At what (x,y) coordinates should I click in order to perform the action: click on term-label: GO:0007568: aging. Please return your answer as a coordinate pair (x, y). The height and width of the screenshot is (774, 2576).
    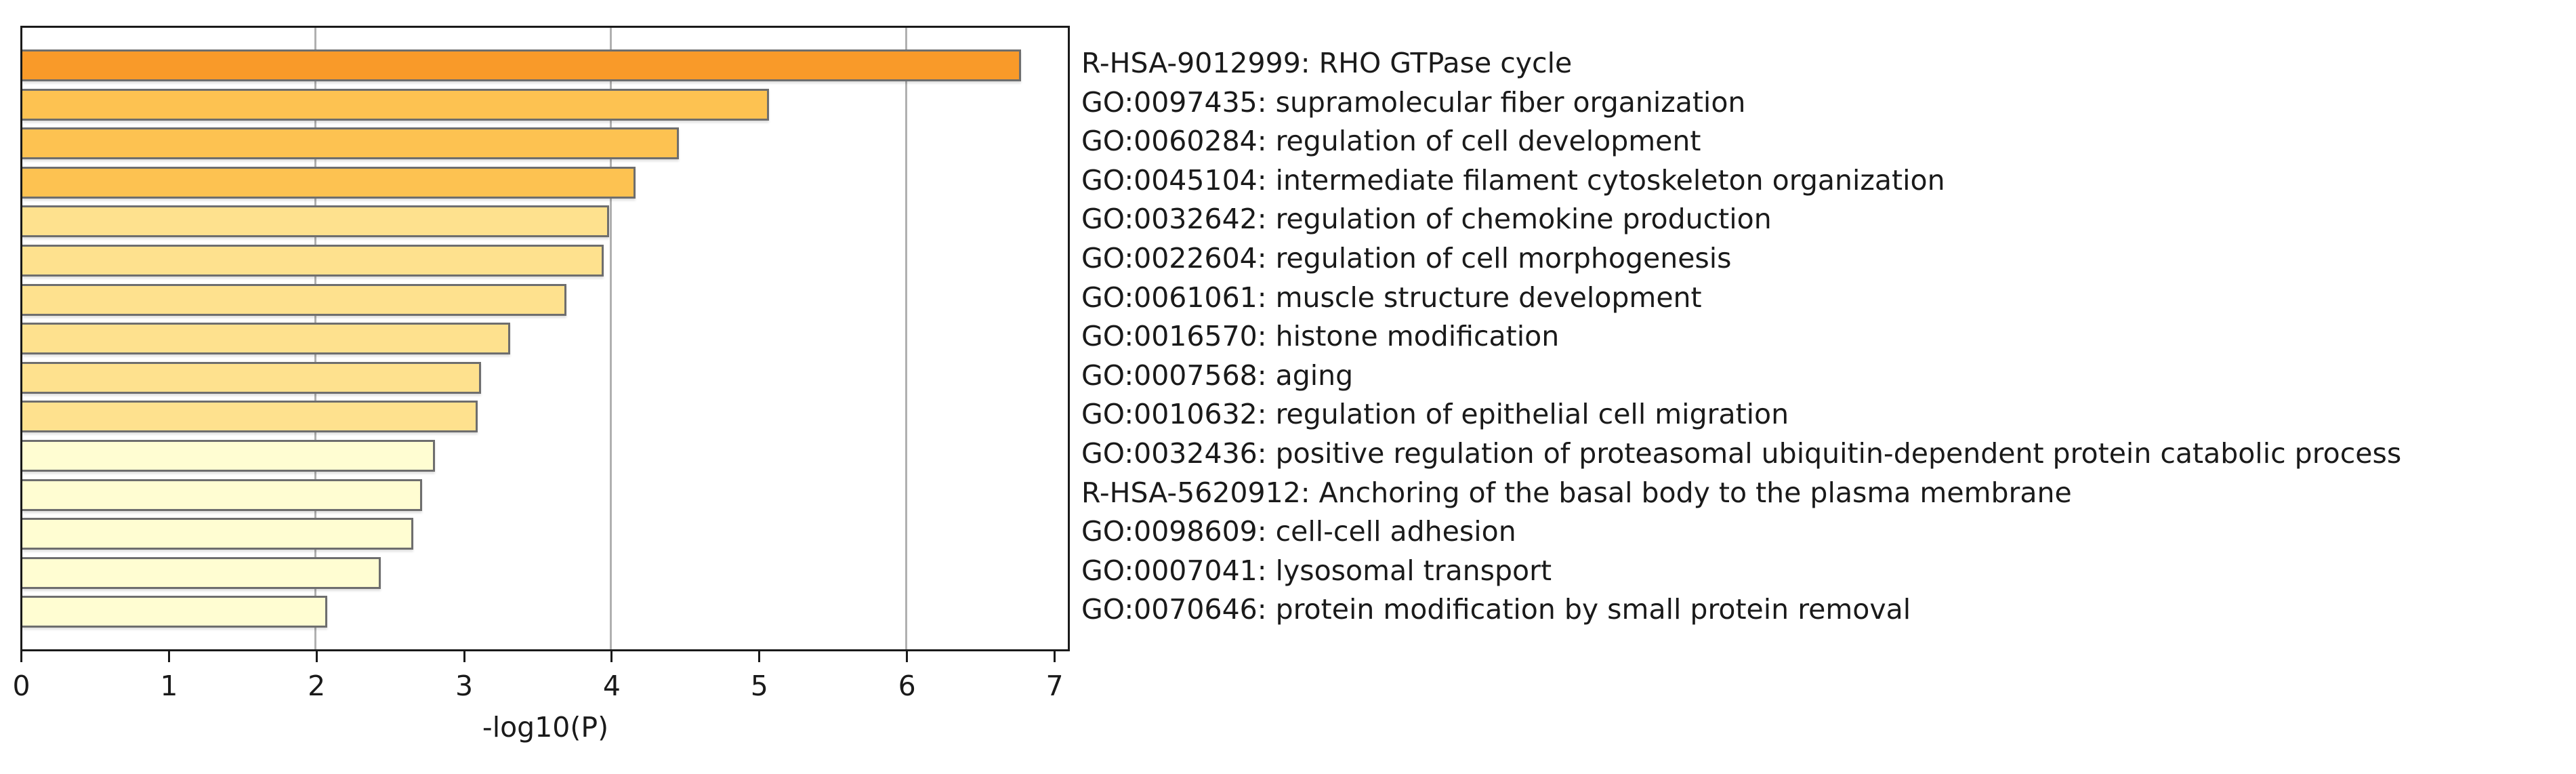
    Looking at the image, I should click on (1217, 375).